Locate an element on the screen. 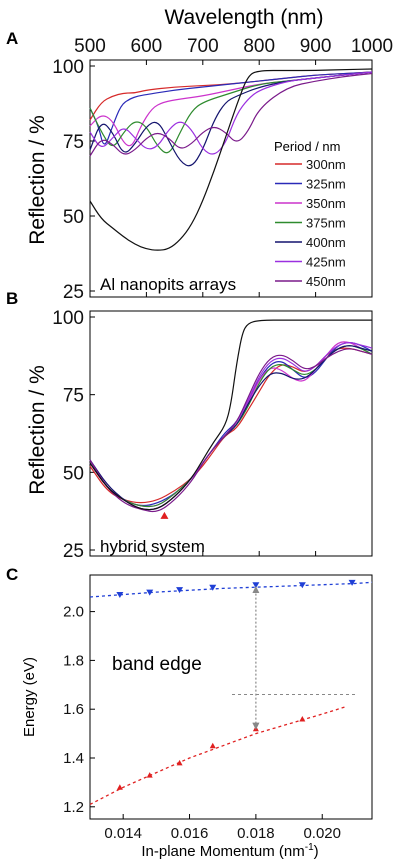  upper-branch-fit is located at coordinates (231, 589).